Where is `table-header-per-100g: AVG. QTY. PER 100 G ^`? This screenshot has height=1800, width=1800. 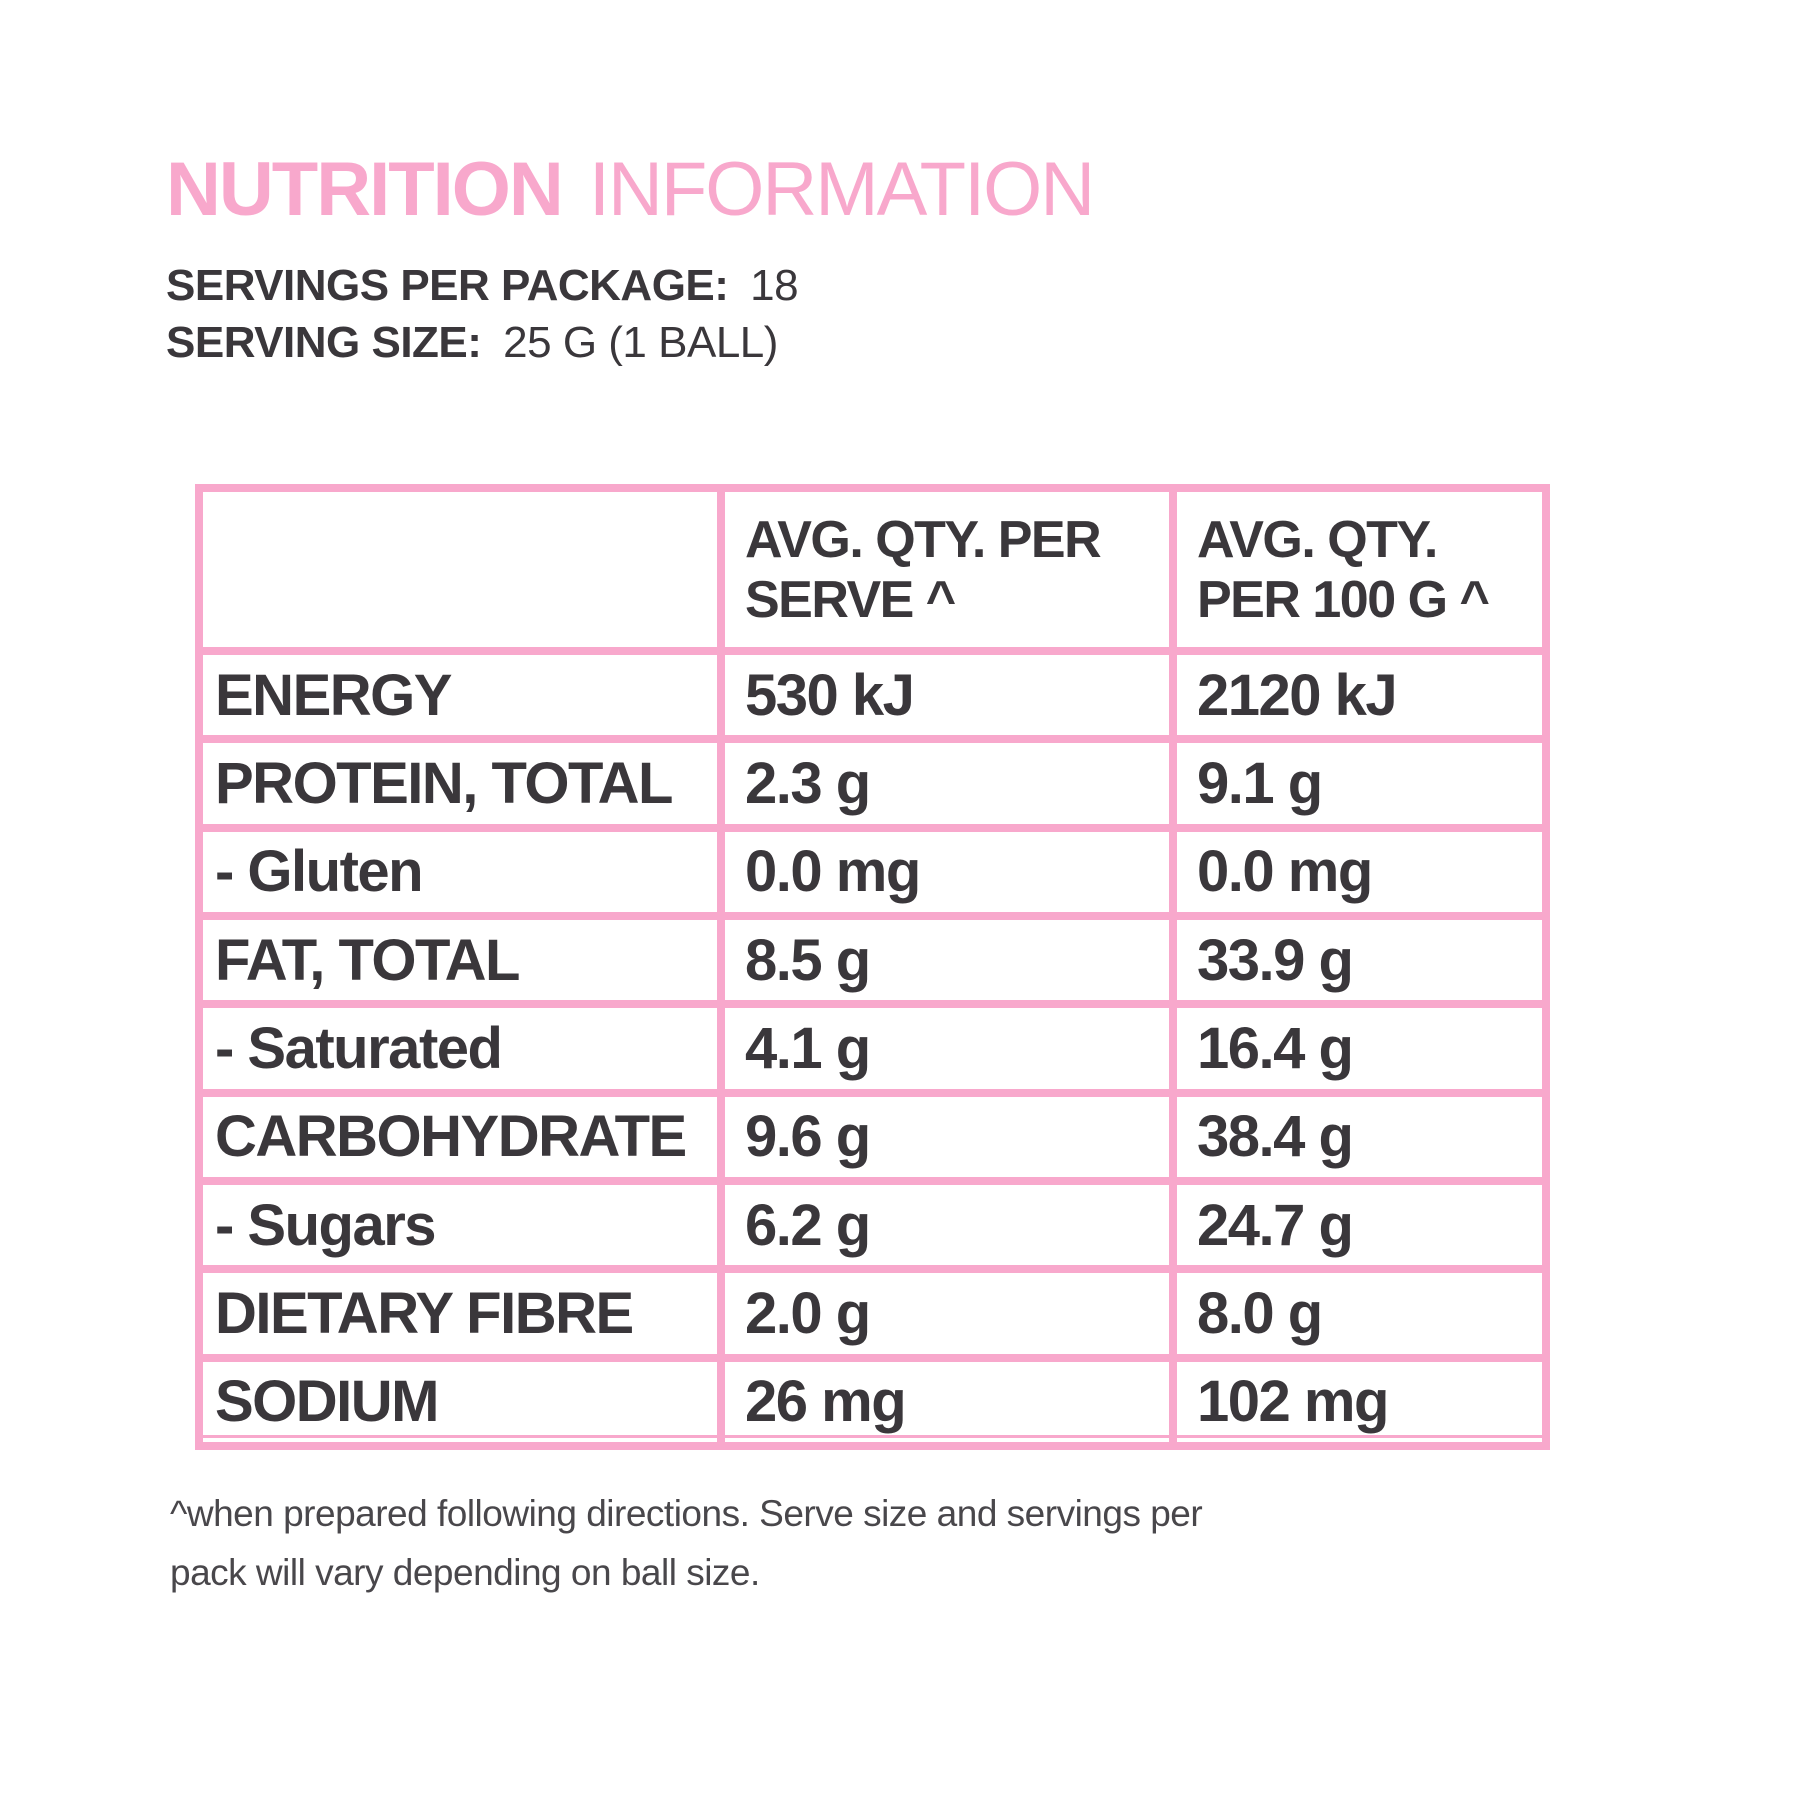 table-header-per-100g: AVG. QTY. PER 100 G ^ is located at coordinates (1359, 569).